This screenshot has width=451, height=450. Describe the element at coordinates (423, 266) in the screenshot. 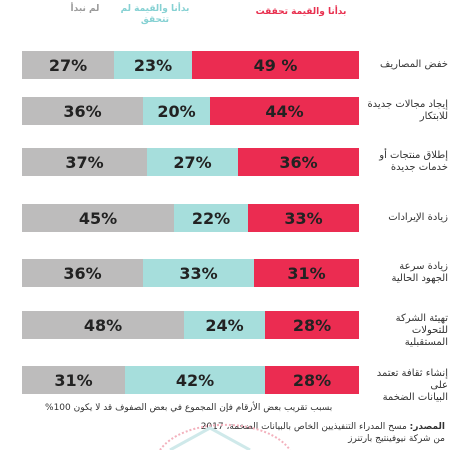

I see `category-label-line: زيادة سرعة` at that location.